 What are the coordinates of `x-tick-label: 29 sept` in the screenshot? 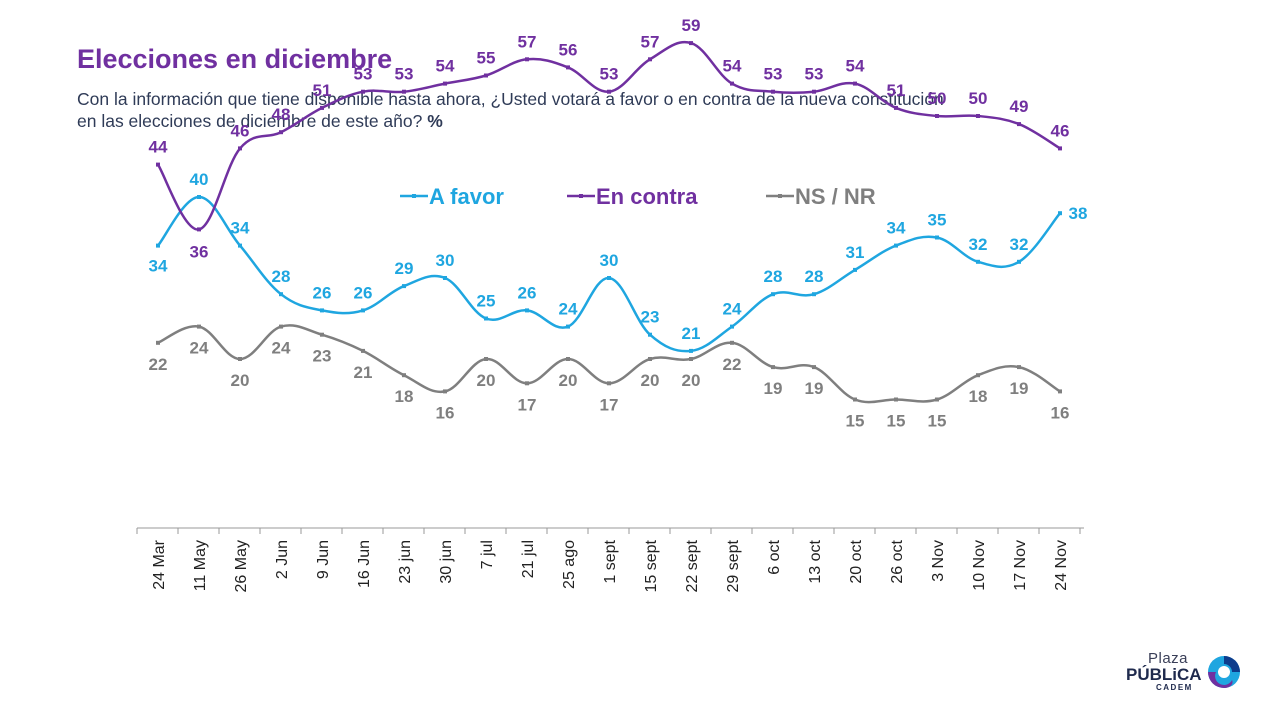 It's located at (733, 565).